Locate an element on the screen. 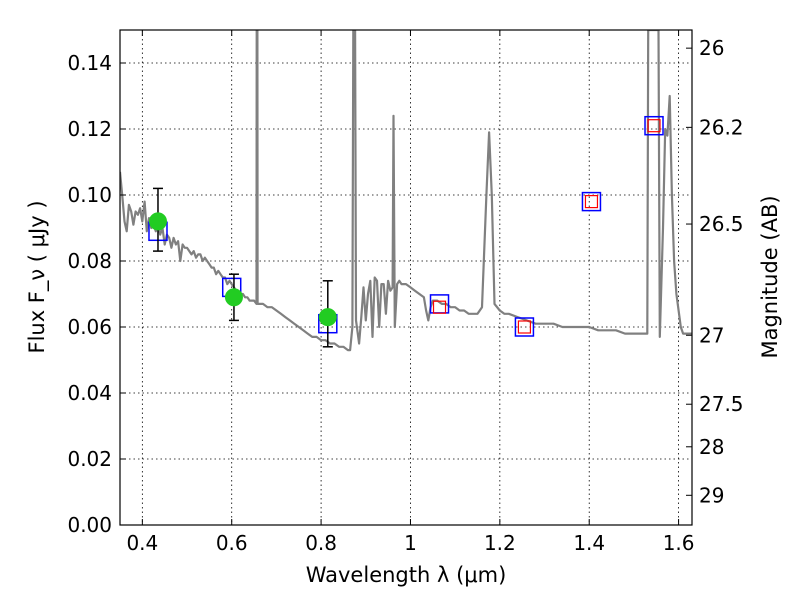  x-tick-label: 1.6 is located at coordinates (679, 543).